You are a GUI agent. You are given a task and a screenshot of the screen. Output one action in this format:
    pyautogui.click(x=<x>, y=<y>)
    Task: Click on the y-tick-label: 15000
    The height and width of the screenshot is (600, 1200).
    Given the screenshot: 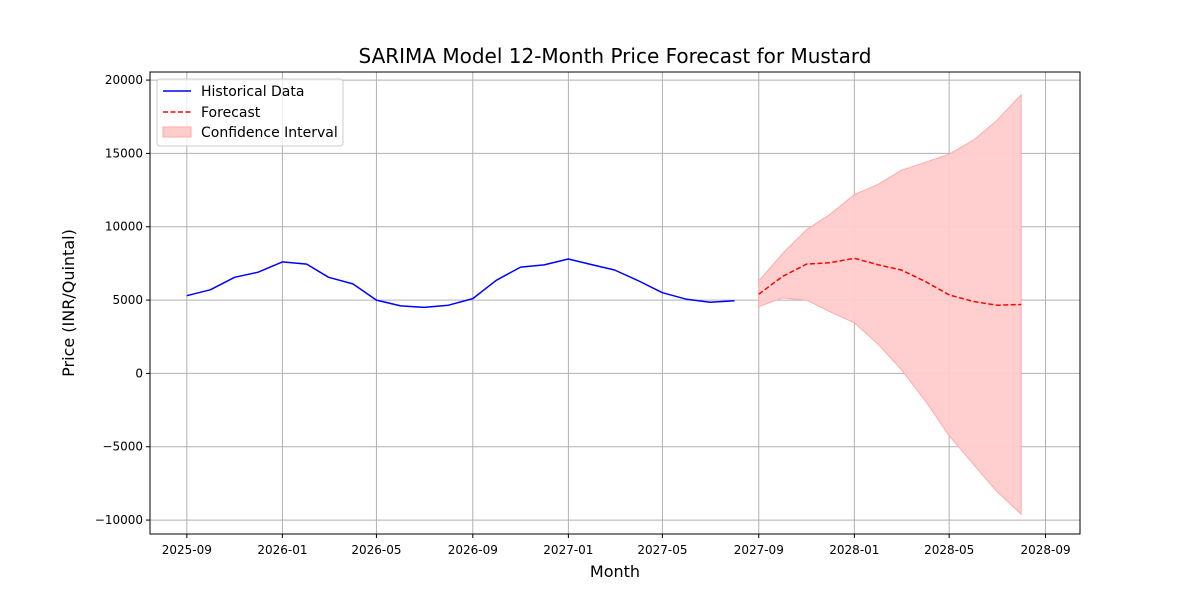 What is the action you would take?
    pyautogui.click(x=124, y=153)
    